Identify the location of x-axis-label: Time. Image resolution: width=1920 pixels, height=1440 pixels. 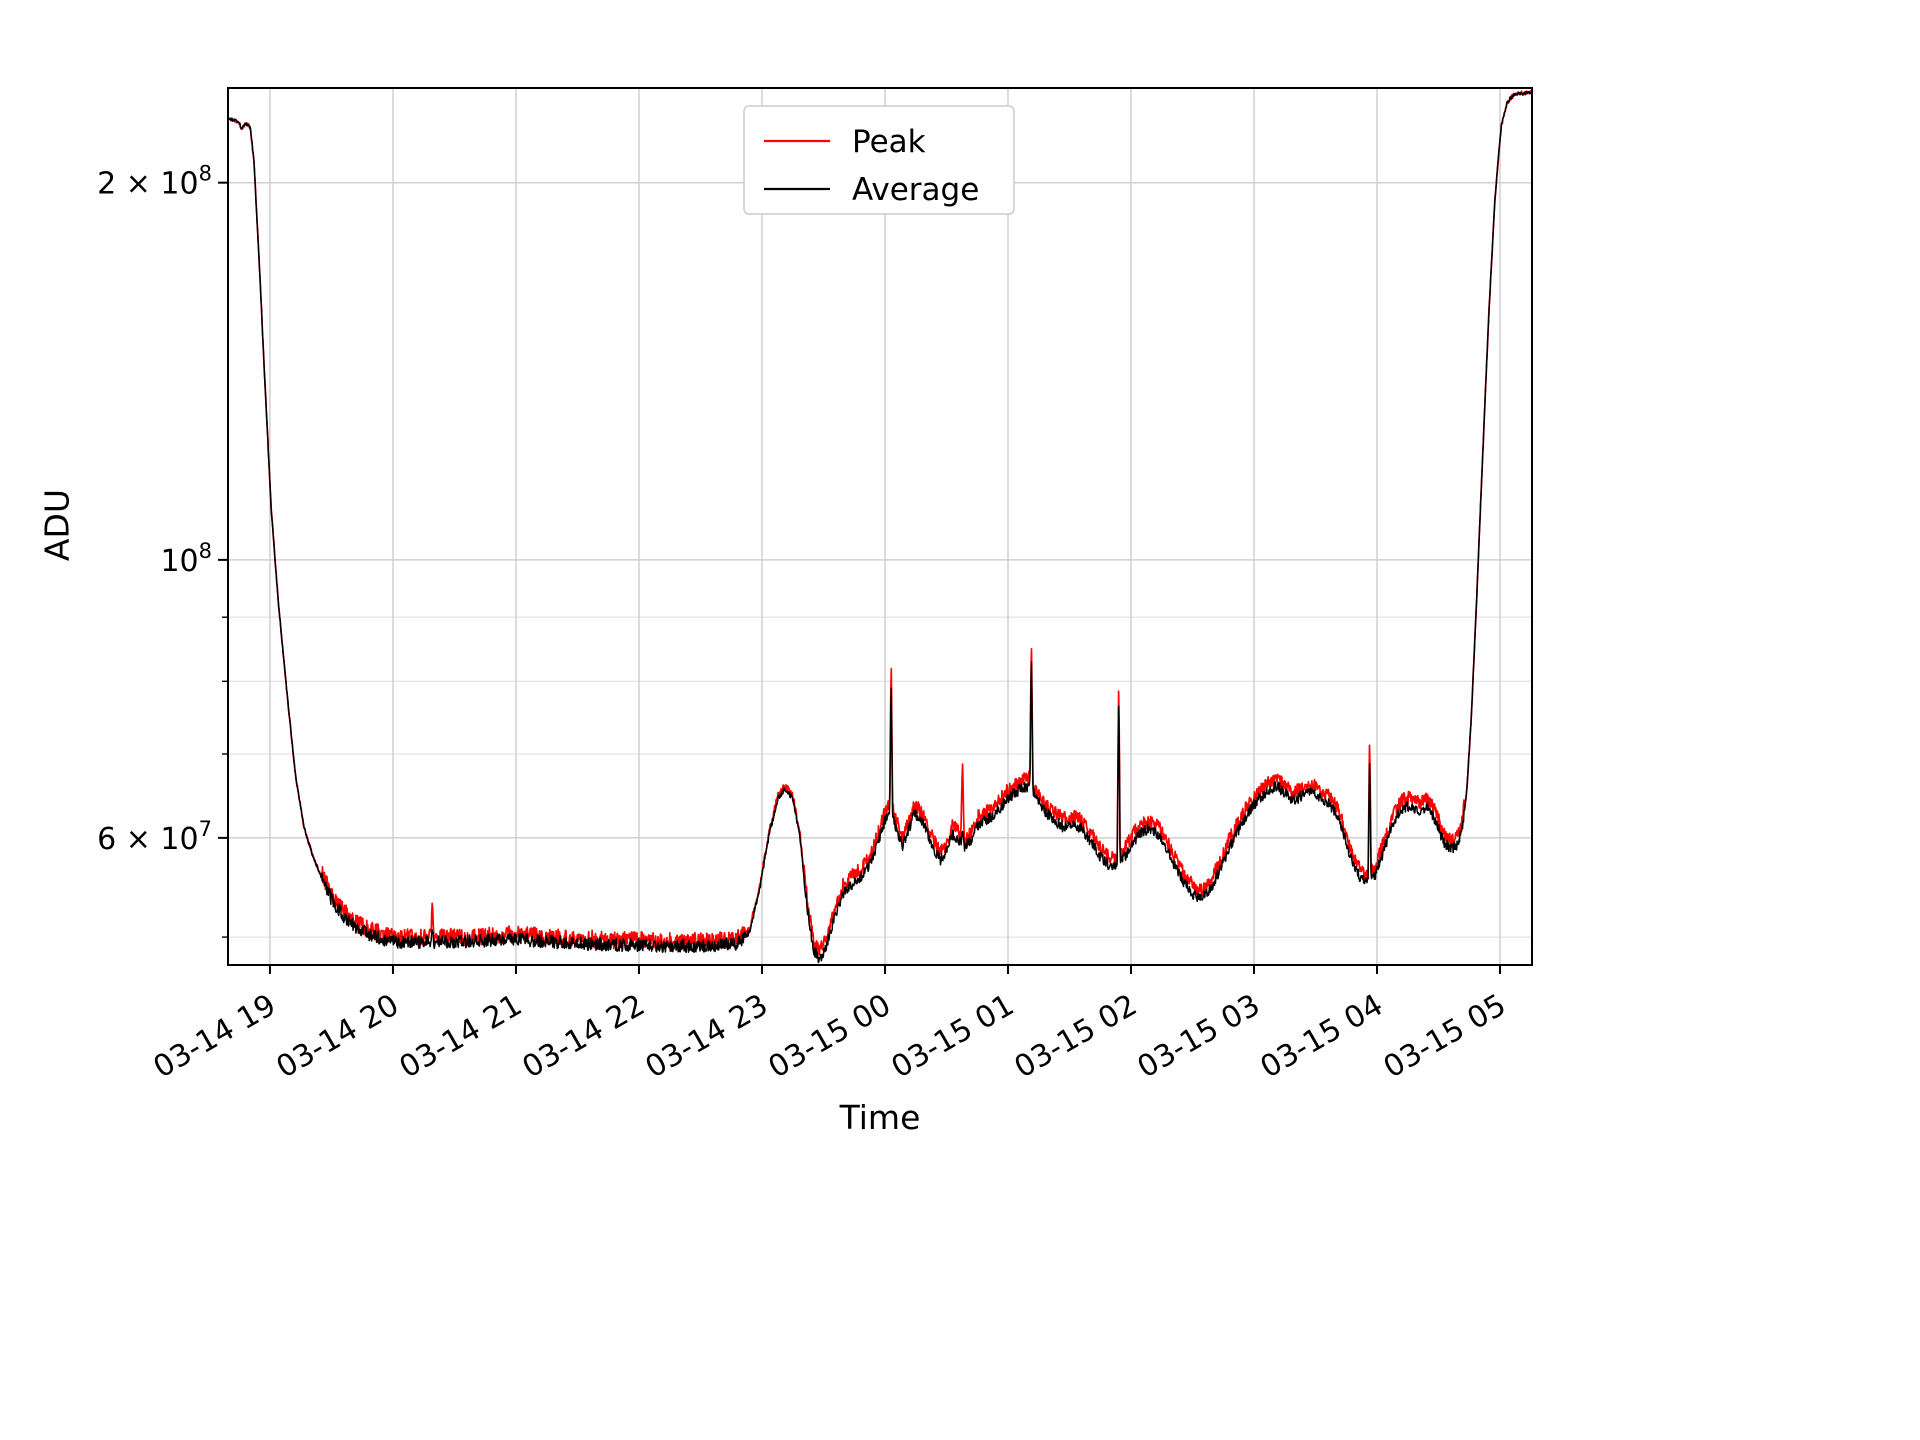
(880, 1117).